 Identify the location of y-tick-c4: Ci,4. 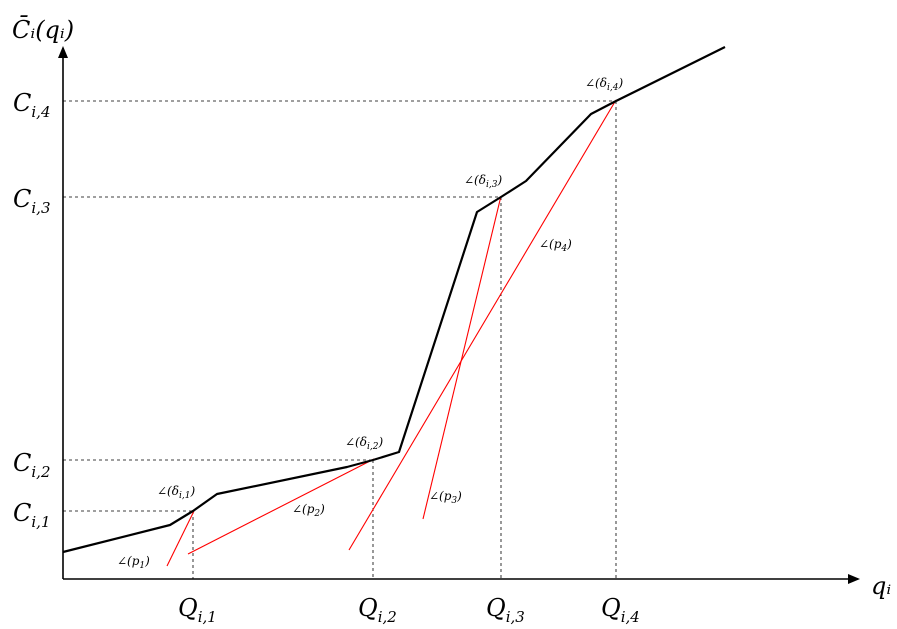
(31, 105).